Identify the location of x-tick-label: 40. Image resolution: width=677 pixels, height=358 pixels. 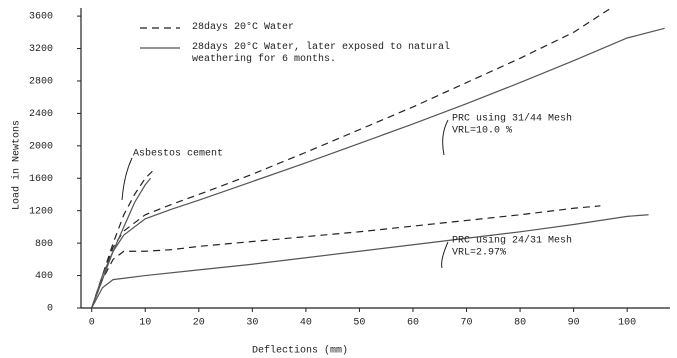
(306, 323).